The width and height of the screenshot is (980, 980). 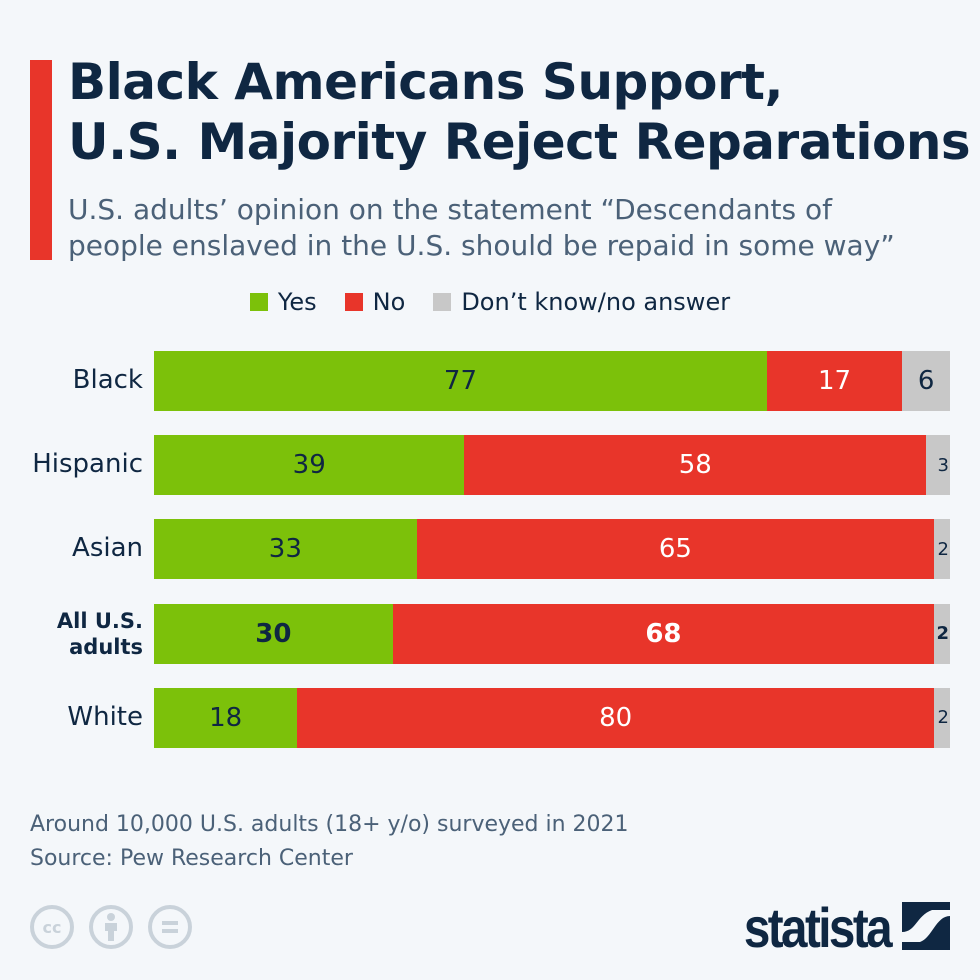 What do you see at coordinates (926, 926) in the screenshot?
I see `statista-logo-mark` at bounding box center [926, 926].